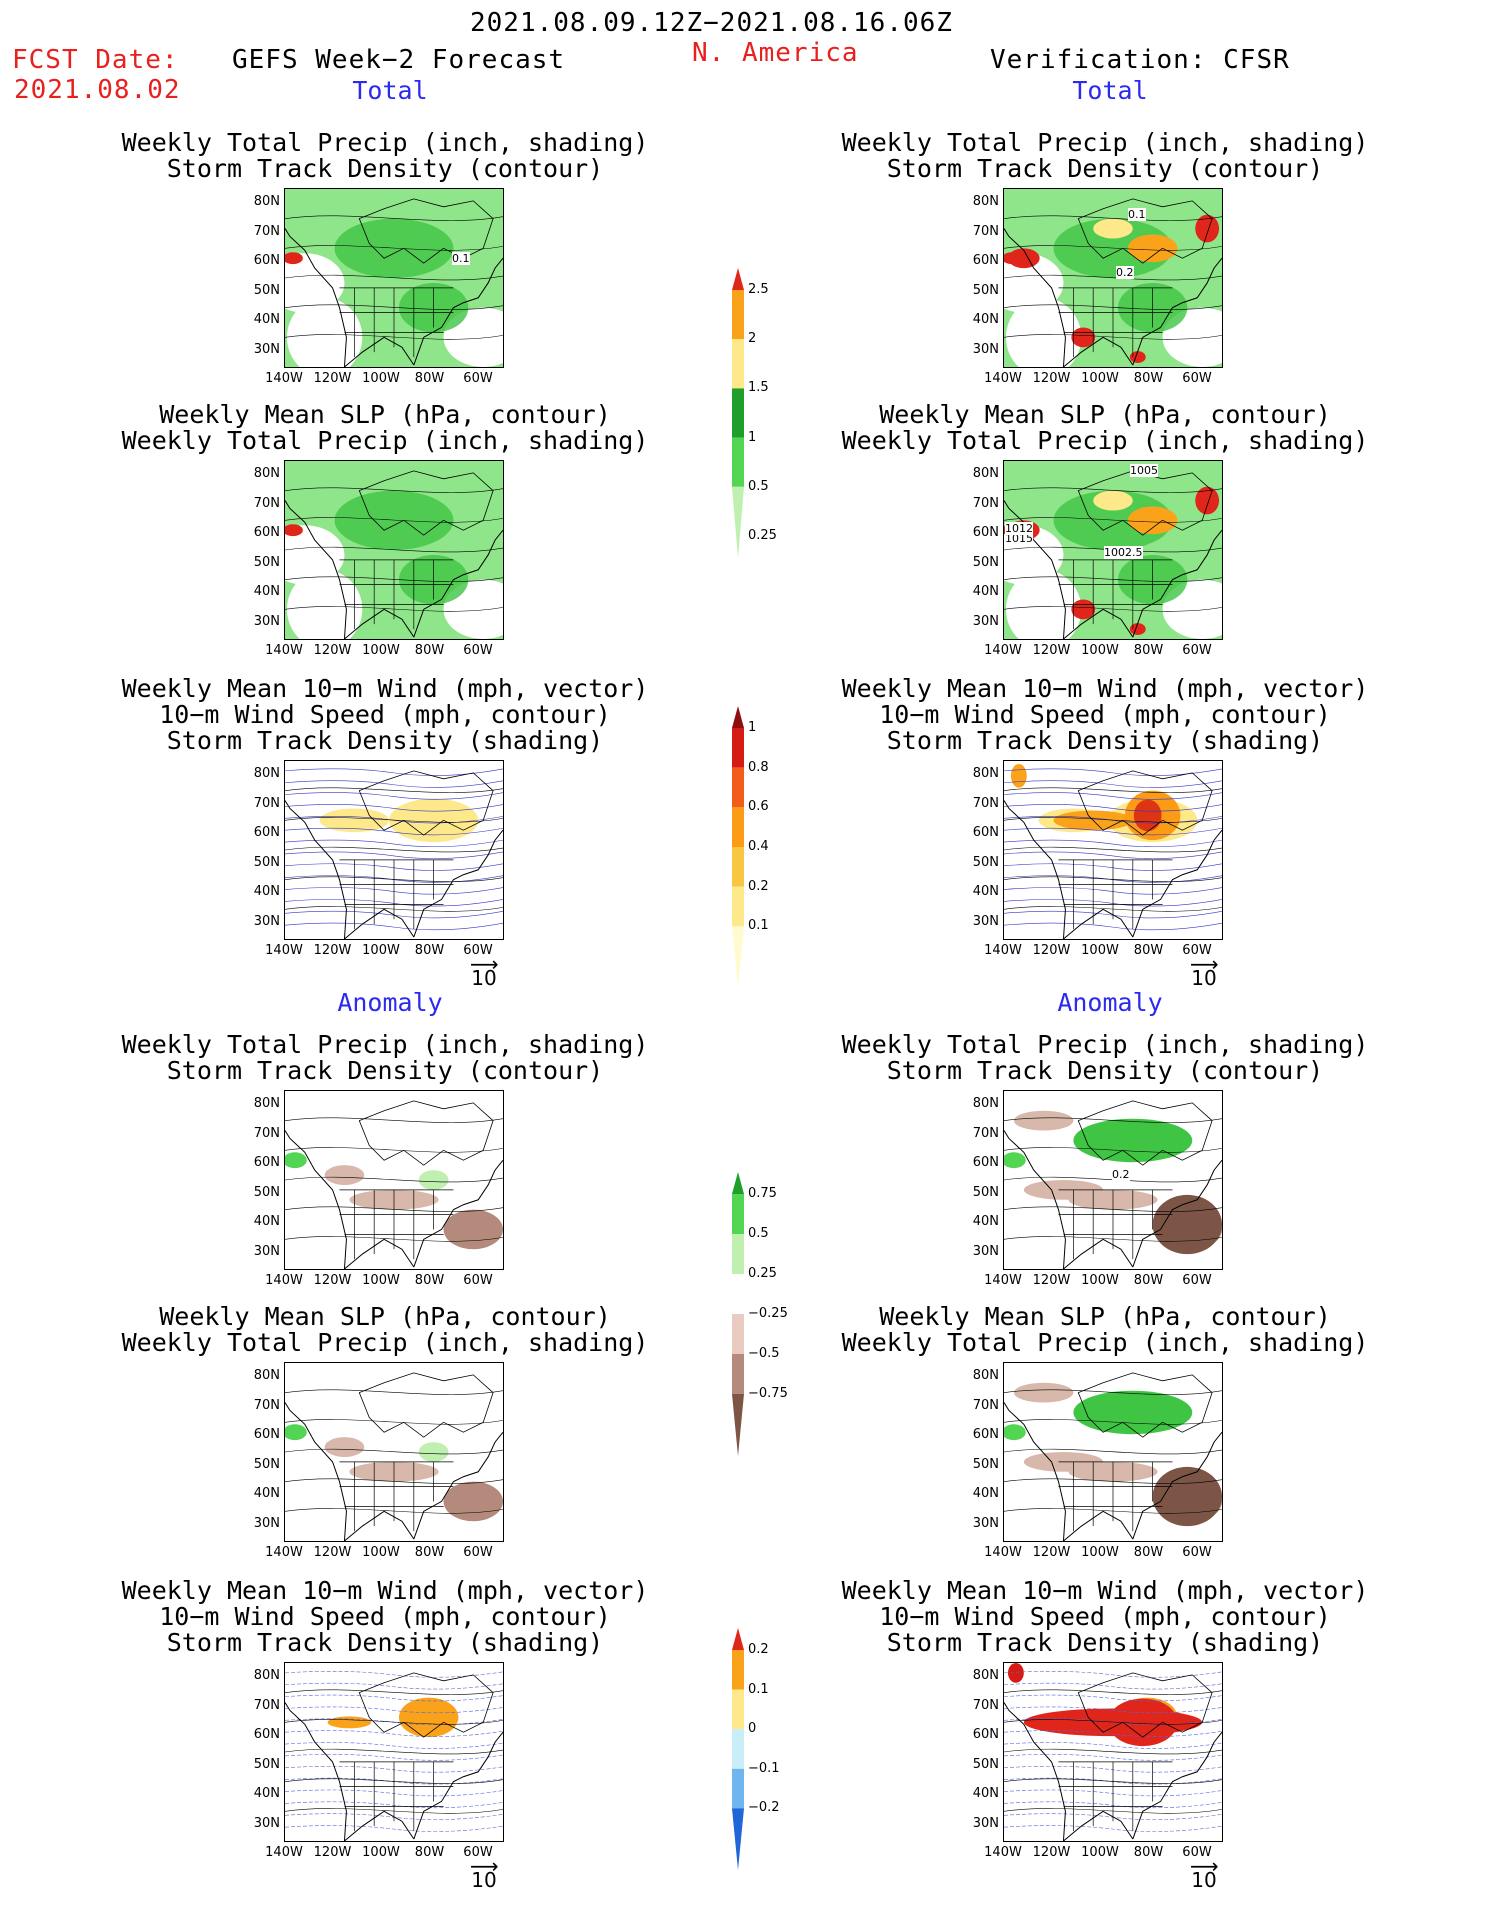 This screenshot has width=1487, height=1925. Describe the element at coordinates (764, 1353) in the screenshot. I see `colorbar-tick-label: −0.5` at that location.